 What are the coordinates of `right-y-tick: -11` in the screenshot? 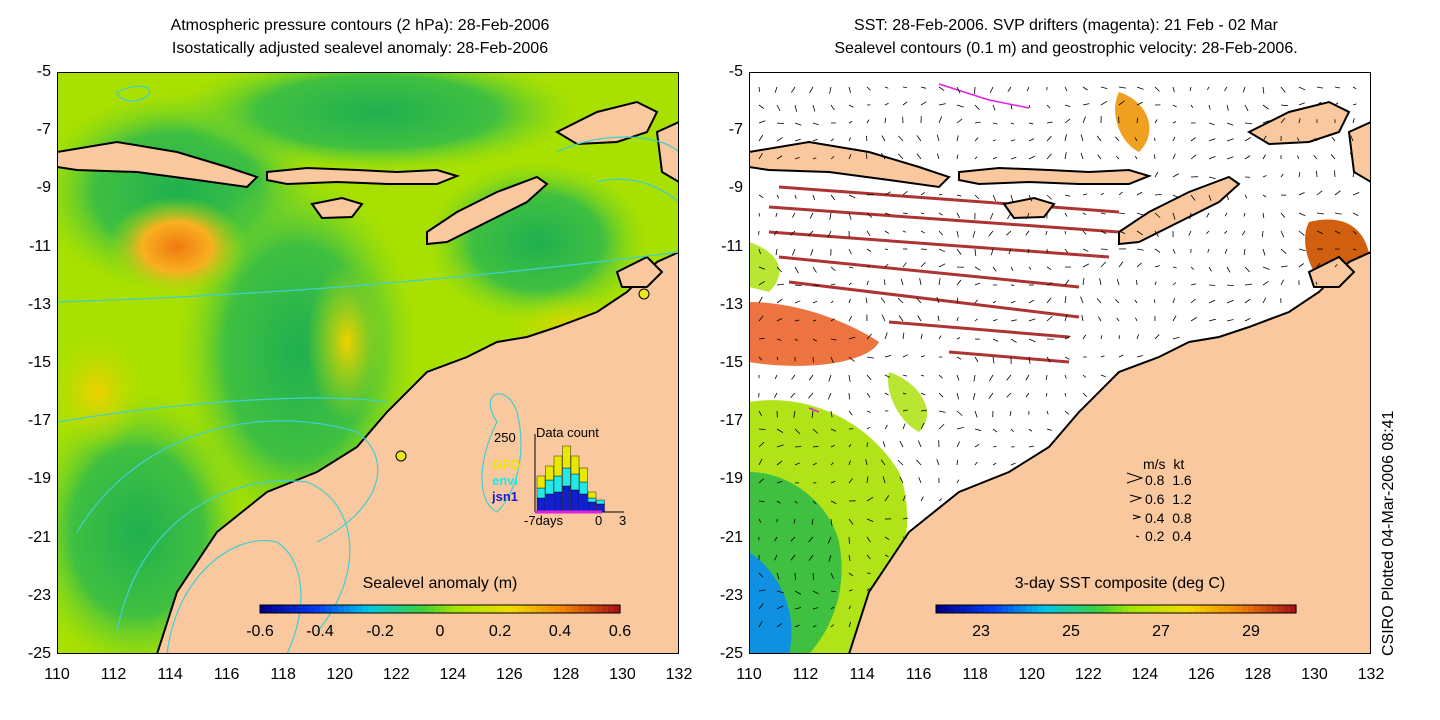 It's located at (732, 246).